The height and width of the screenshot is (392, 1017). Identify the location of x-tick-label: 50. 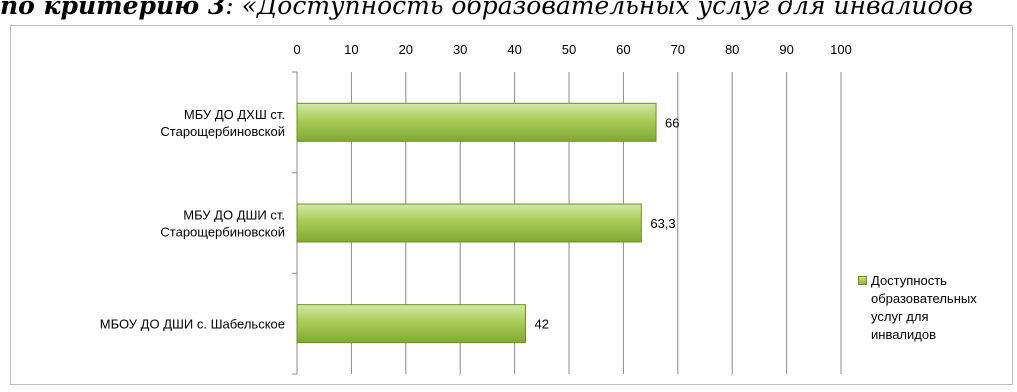
(569, 49).